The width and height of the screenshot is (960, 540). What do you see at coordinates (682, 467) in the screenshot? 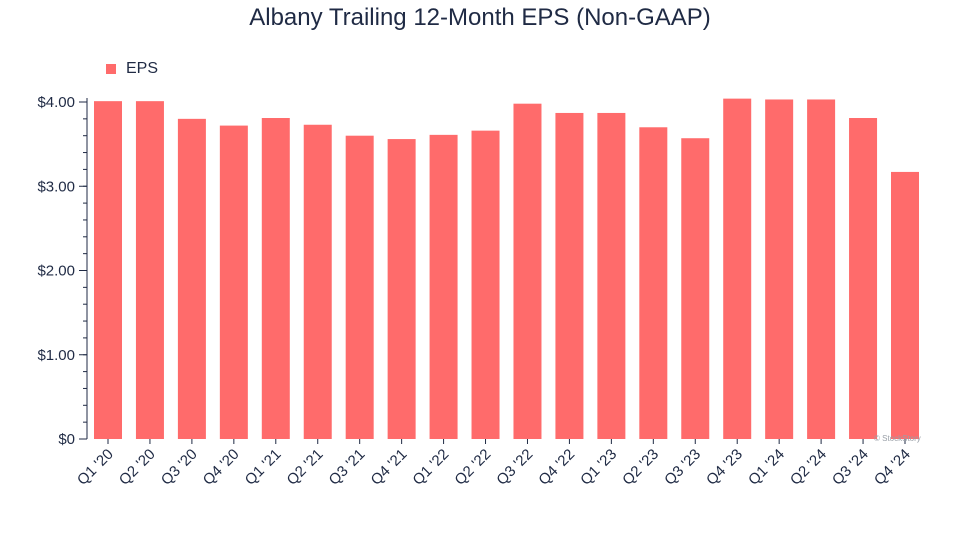
I see `x-tick-label: Q3 '23` at bounding box center [682, 467].